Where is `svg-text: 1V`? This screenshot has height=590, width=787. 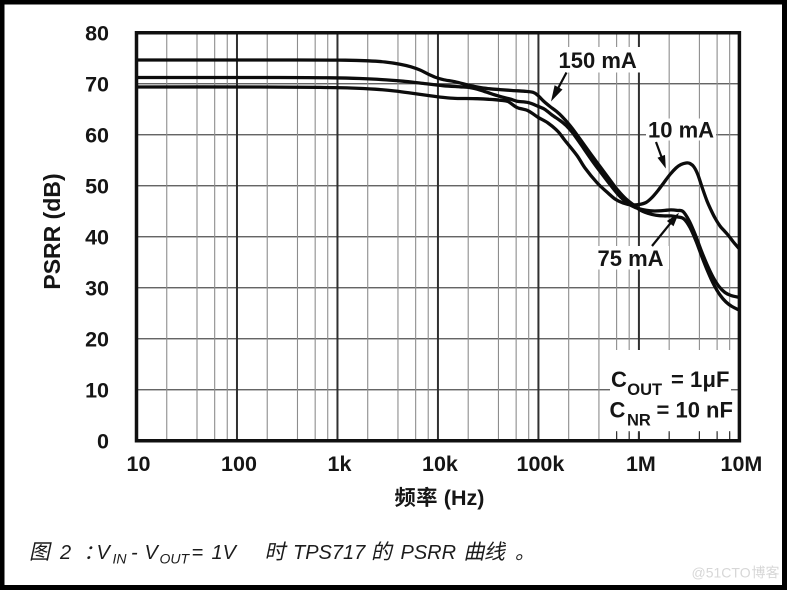 svg-text: 1V is located at coordinates (225, 553).